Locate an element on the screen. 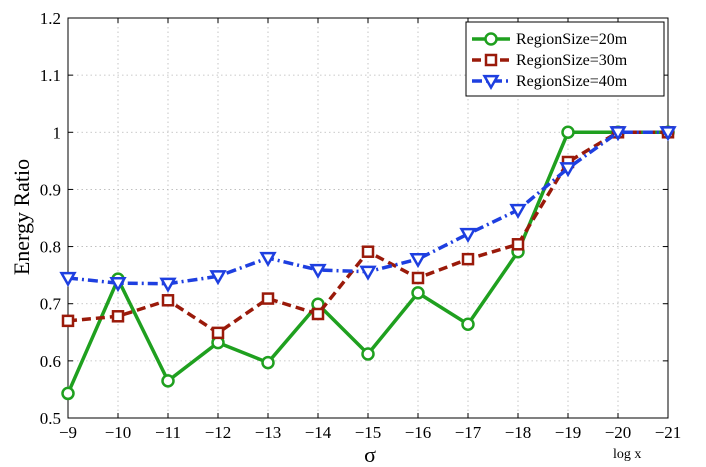 The image size is (706, 467). x-tick-label: −14 is located at coordinates (318, 432).